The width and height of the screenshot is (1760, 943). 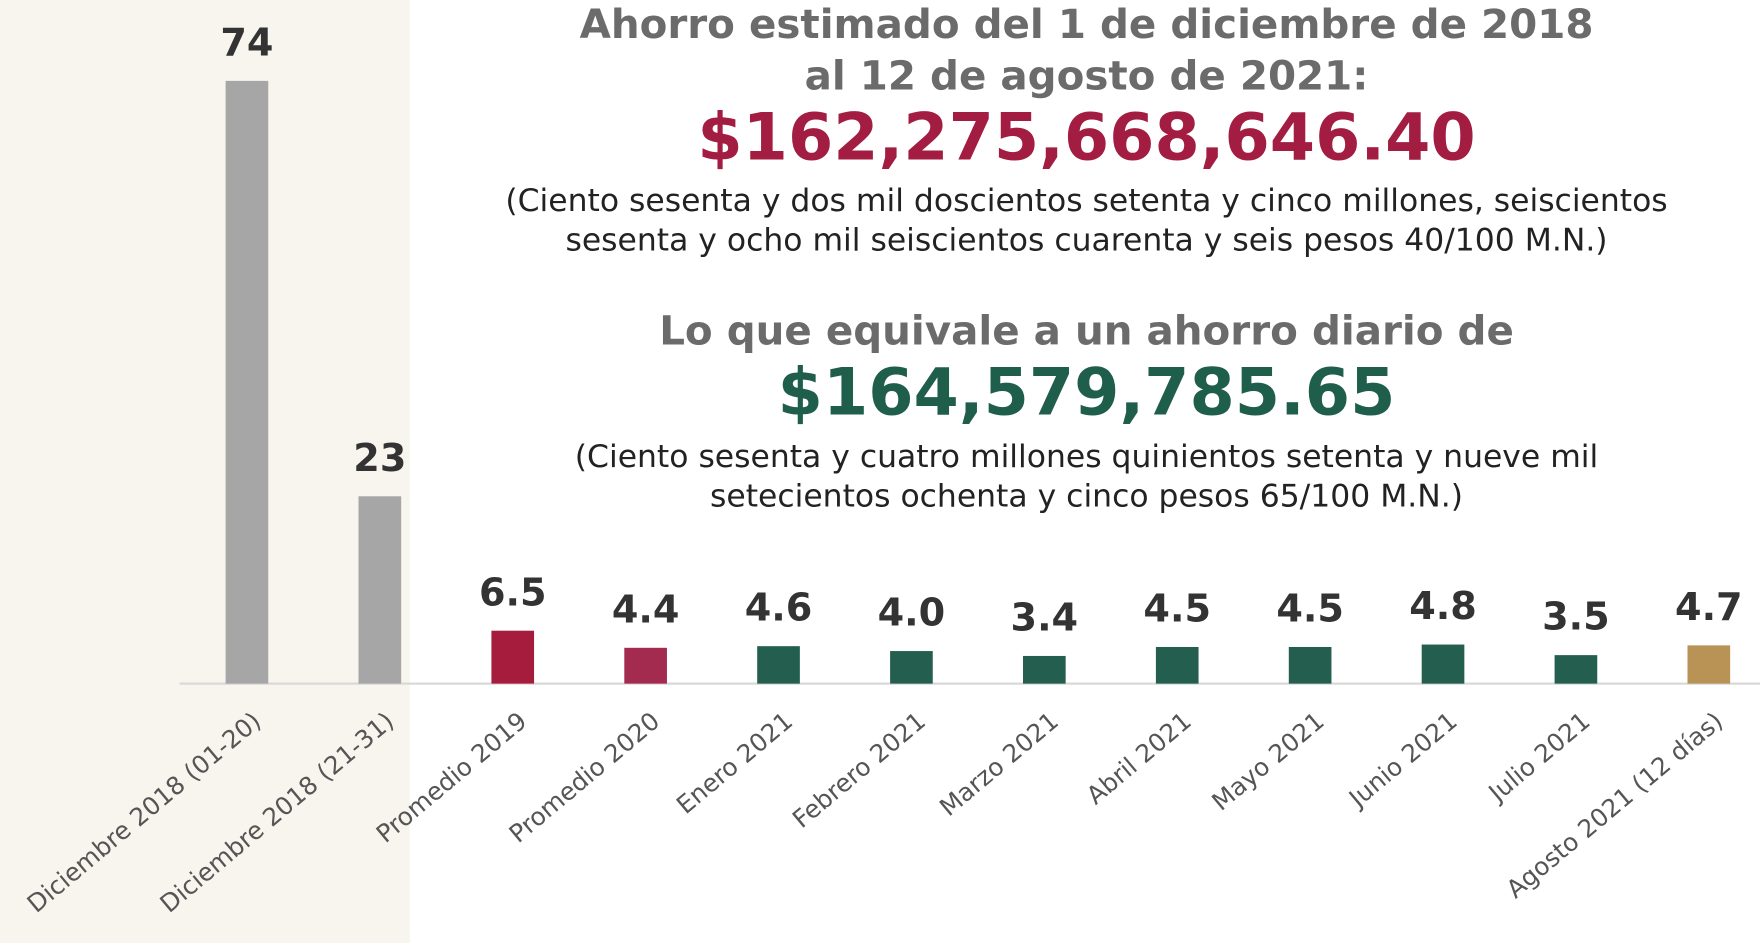 I want to click on x-tick-label: Mayo 2021, so click(x=1267, y=761).